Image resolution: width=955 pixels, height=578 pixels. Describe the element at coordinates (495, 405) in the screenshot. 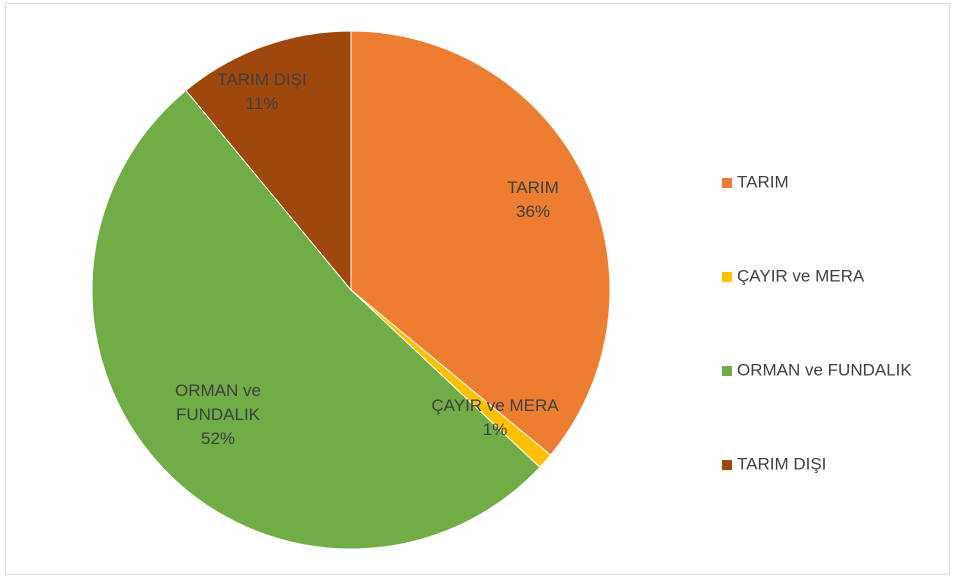

I see `data-label-name: ÇAYIR ve MERA` at that location.